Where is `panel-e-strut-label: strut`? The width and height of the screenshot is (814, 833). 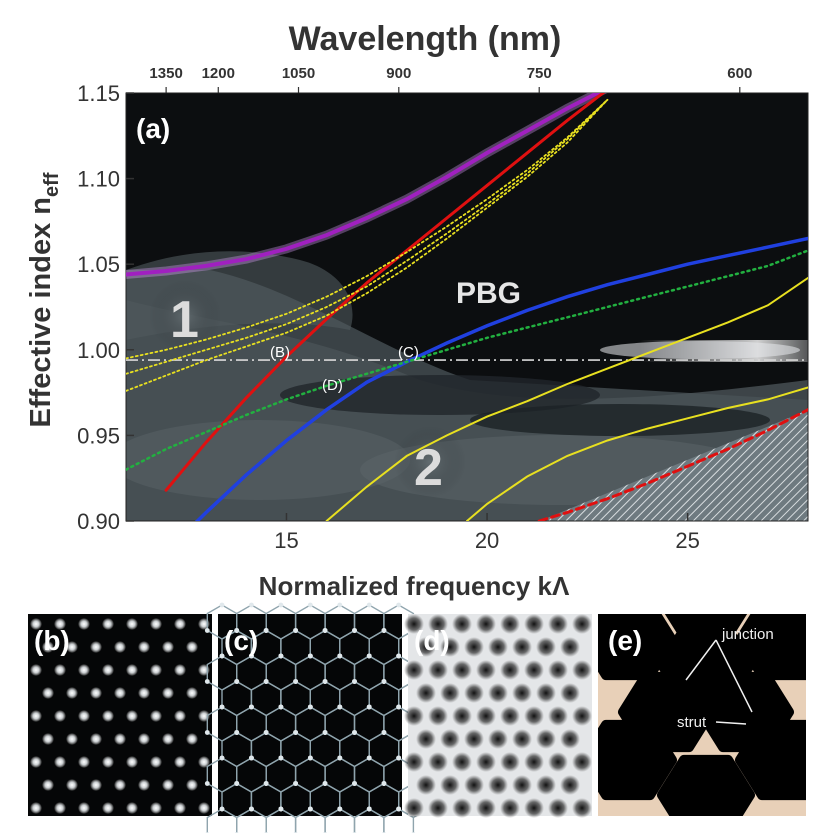
panel-e-strut-label: strut is located at coordinates (692, 722).